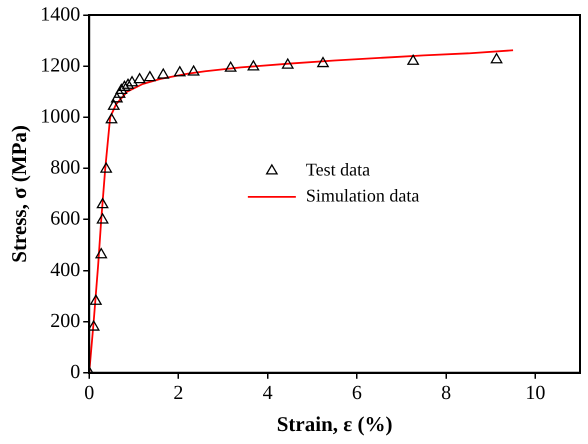  Describe the element at coordinates (60, 14) in the screenshot. I see `y-tick-label: 1400` at that location.